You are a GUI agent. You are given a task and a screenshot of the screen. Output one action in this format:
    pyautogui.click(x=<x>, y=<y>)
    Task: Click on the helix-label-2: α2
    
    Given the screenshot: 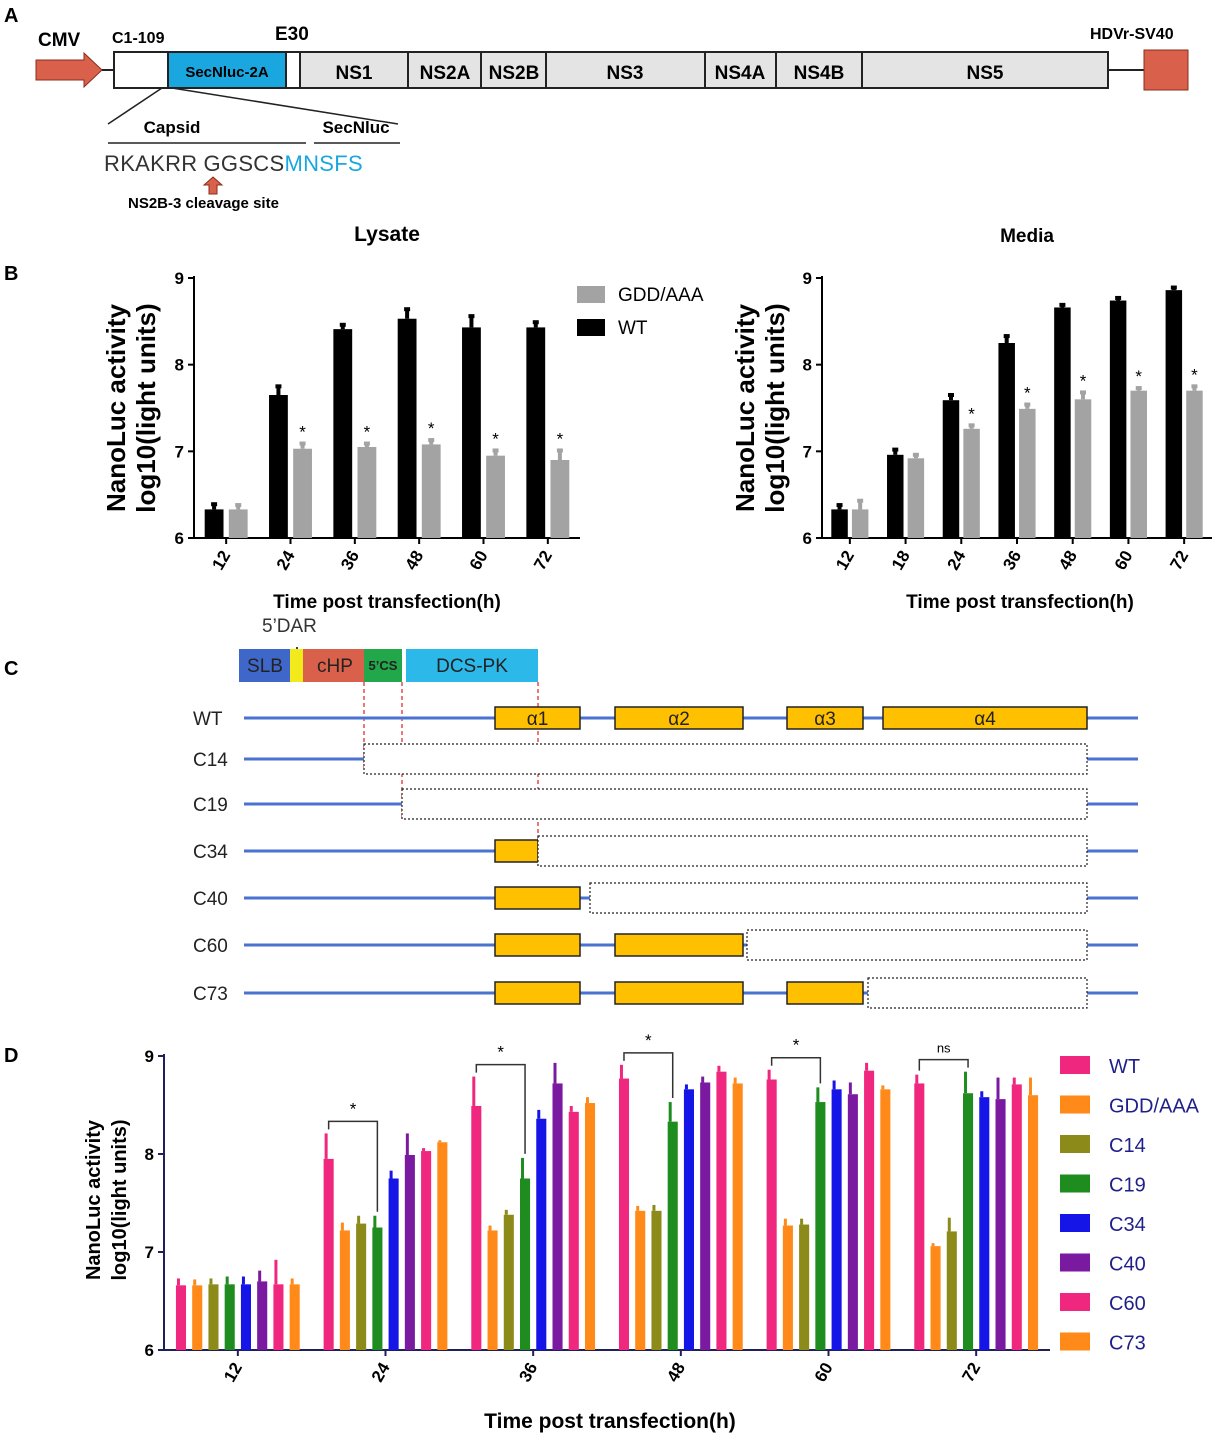 What is the action you would take?
    pyautogui.click(x=679, y=719)
    